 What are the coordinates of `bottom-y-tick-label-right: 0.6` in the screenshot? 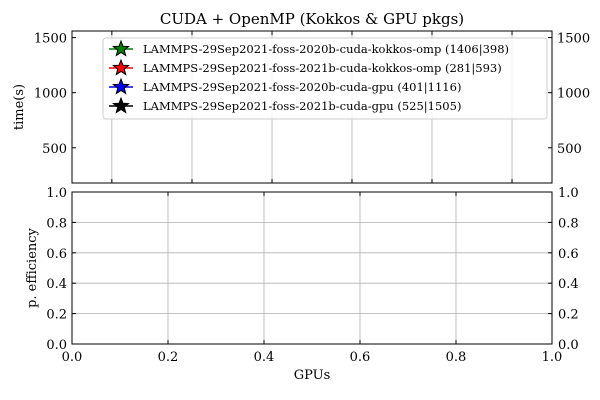 It's located at (568, 254).